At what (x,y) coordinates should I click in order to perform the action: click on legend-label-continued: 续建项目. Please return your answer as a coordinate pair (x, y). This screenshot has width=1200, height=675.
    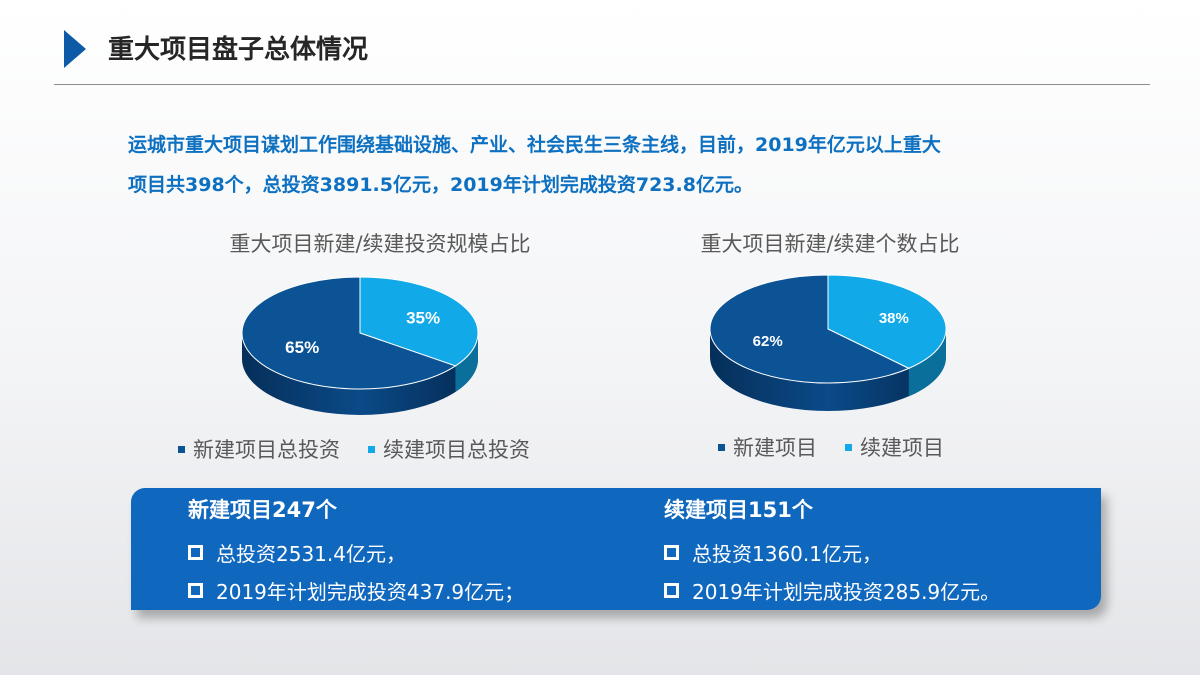
    Looking at the image, I should click on (902, 448).